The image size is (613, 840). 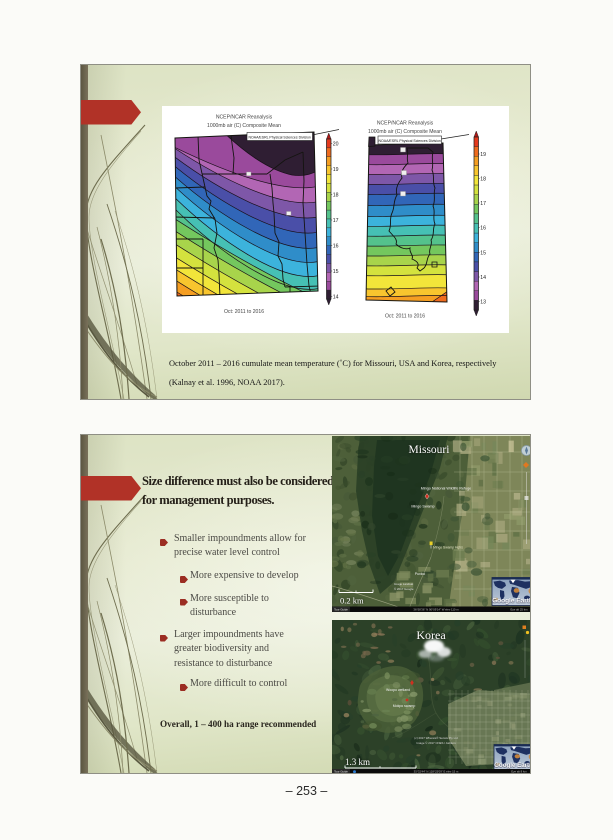 What do you see at coordinates (352, 601) in the screenshot?
I see `svg-text: 0.2 km` at bounding box center [352, 601].